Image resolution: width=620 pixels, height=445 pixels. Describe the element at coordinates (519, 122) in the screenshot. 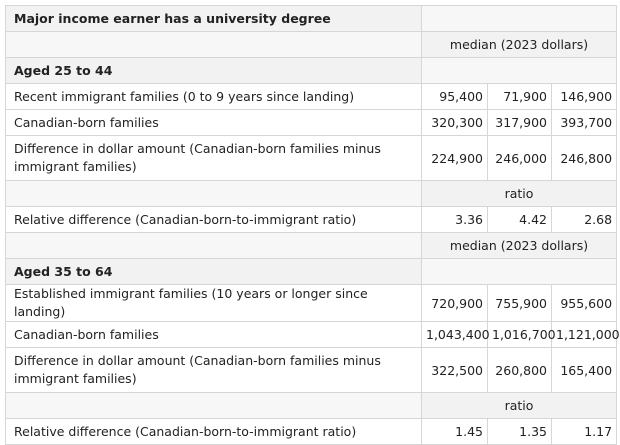

I see `value-cell: 317,900` at that location.